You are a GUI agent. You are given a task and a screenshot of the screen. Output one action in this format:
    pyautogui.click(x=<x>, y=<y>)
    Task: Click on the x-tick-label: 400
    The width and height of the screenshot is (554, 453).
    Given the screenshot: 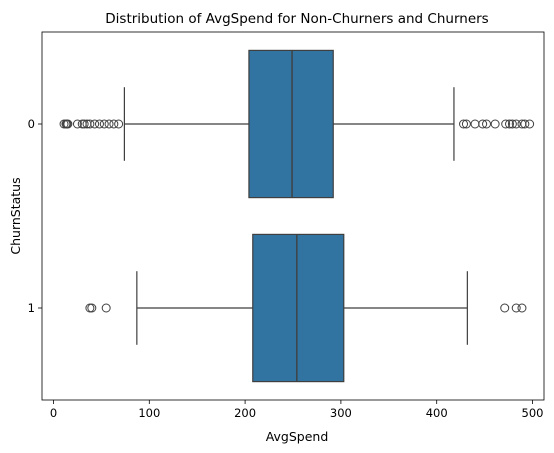 What is the action you would take?
    pyautogui.click(x=437, y=413)
    